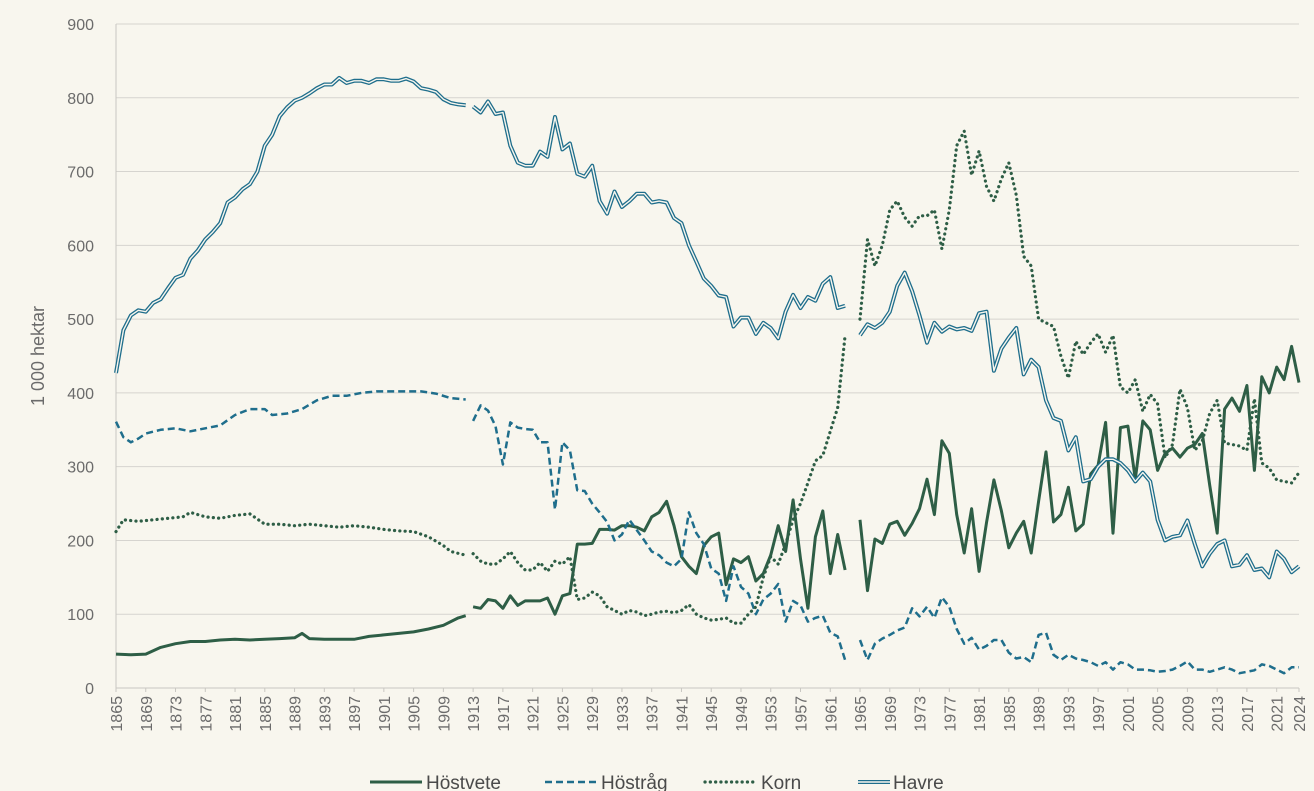 Image resolution: width=1314 pixels, height=791 pixels. I want to click on x-tick-label: 1937, so click(653, 714).